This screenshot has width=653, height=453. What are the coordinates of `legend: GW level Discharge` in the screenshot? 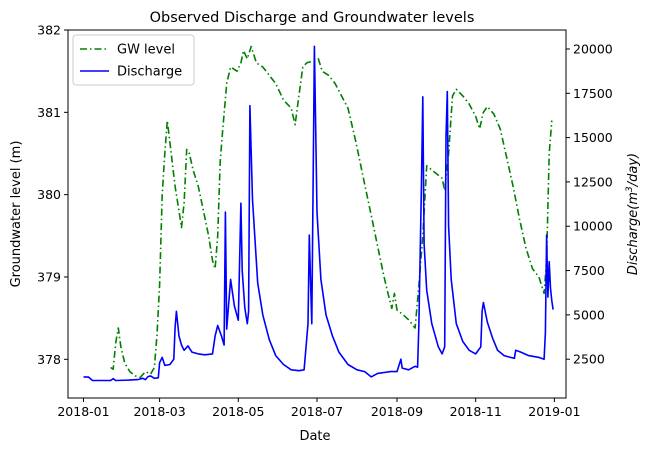 It's located at (133, 60).